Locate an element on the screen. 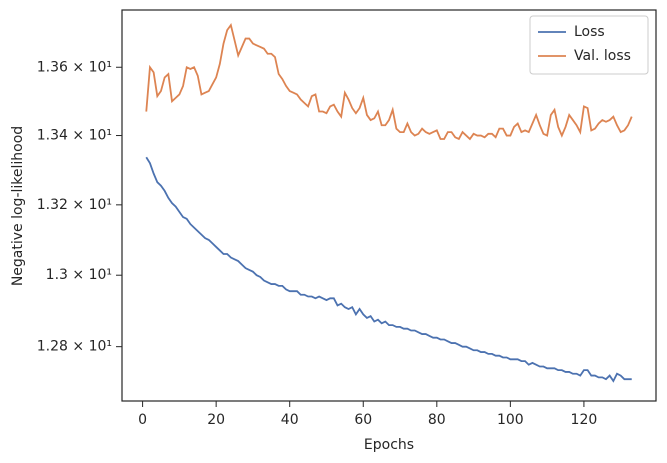 Image resolution: width=667 pixels, height=463 pixels. legend: Loss Val. loss is located at coordinates (589, 45).